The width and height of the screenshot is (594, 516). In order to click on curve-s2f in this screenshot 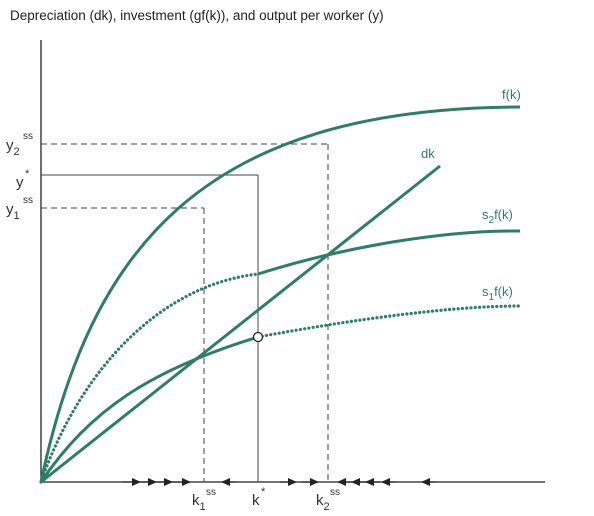, I will do `click(389, 252)`.